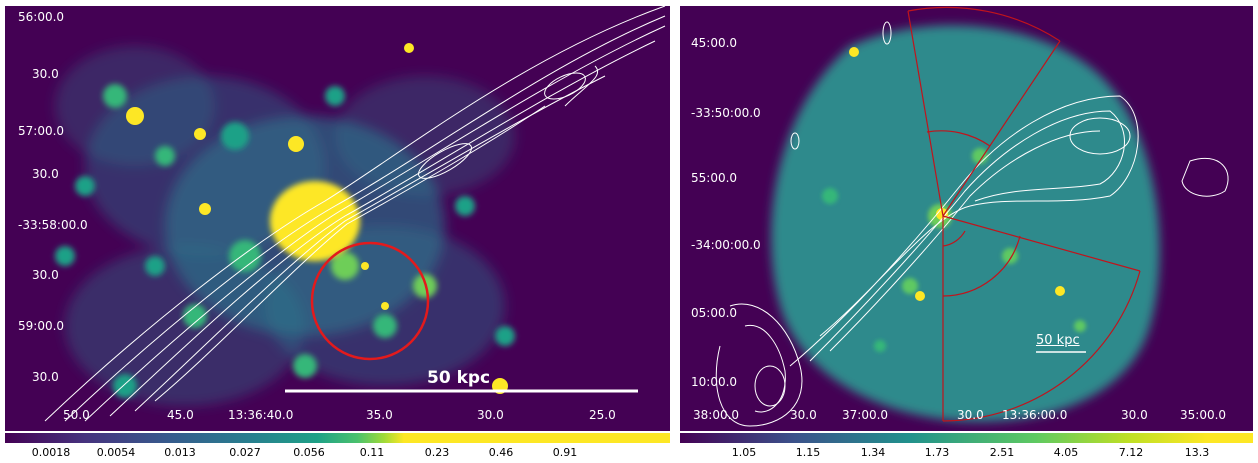 This screenshot has width=1258, height=463. Describe the element at coordinates (501, 452) in the screenshot. I see `colorbar-tick-label: 0.46` at that location.